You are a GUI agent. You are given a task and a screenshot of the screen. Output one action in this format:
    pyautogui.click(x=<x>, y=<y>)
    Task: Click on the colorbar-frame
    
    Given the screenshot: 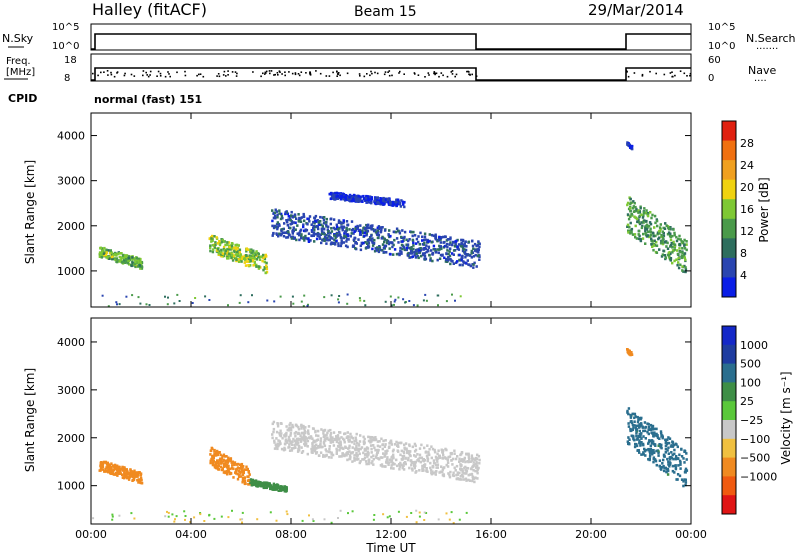 What is the action you would take?
    pyautogui.click(x=729, y=209)
    